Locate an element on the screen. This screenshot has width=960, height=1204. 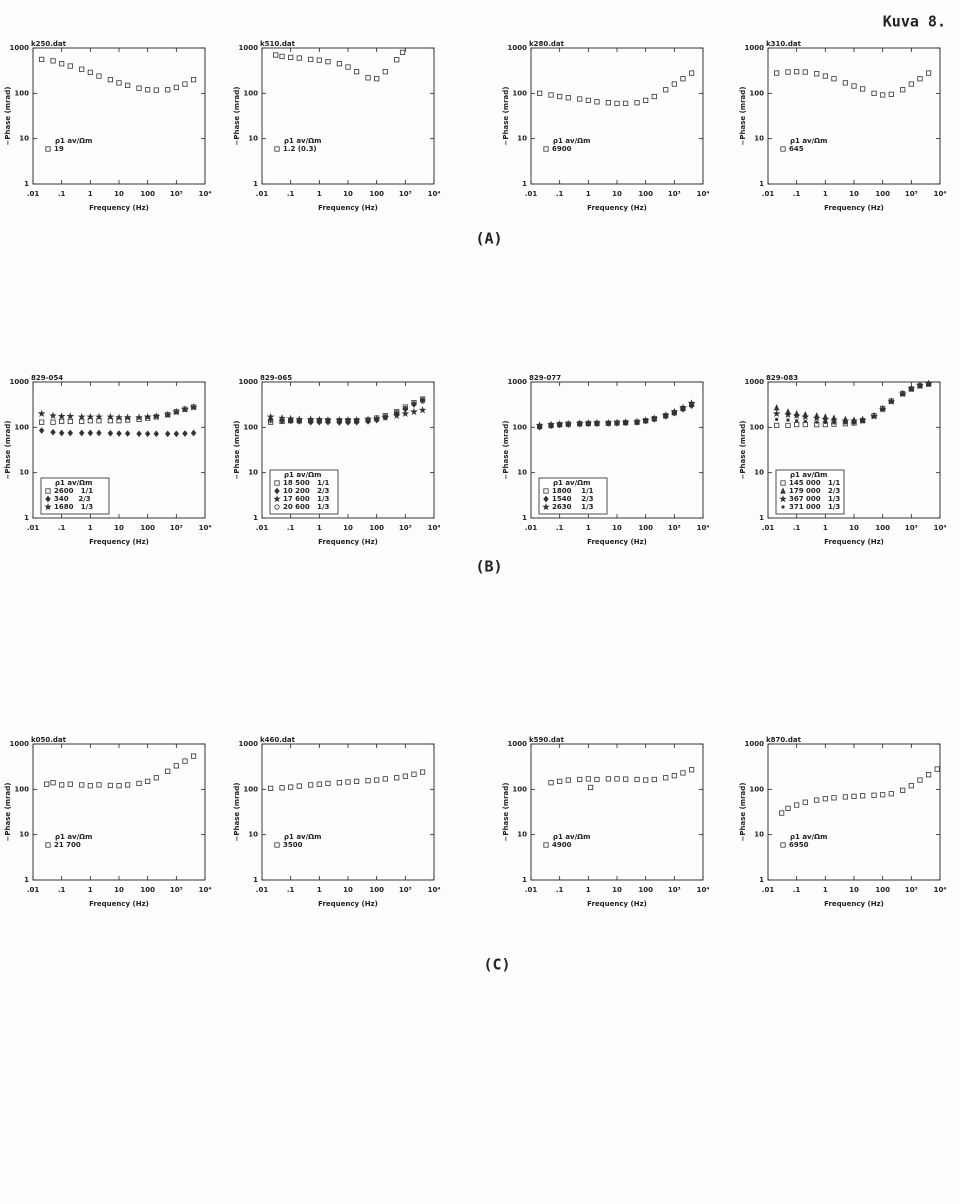
legend-marker is located at coordinates (48, 491).